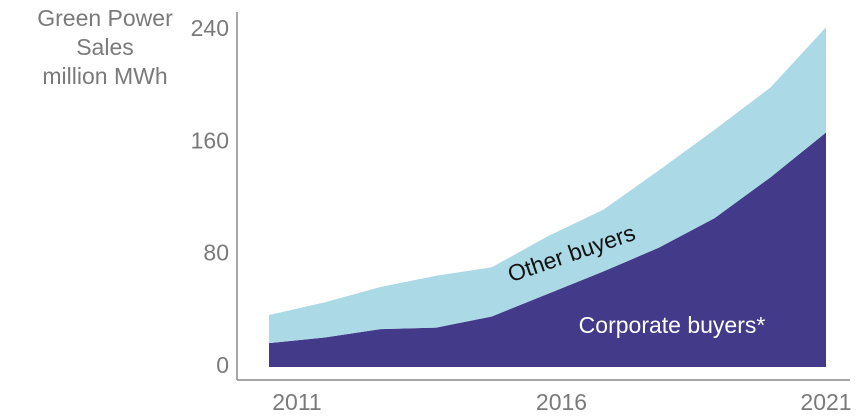  Describe the element at coordinates (672, 325) in the screenshot. I see `series-label: Corporate buyers*` at that location.